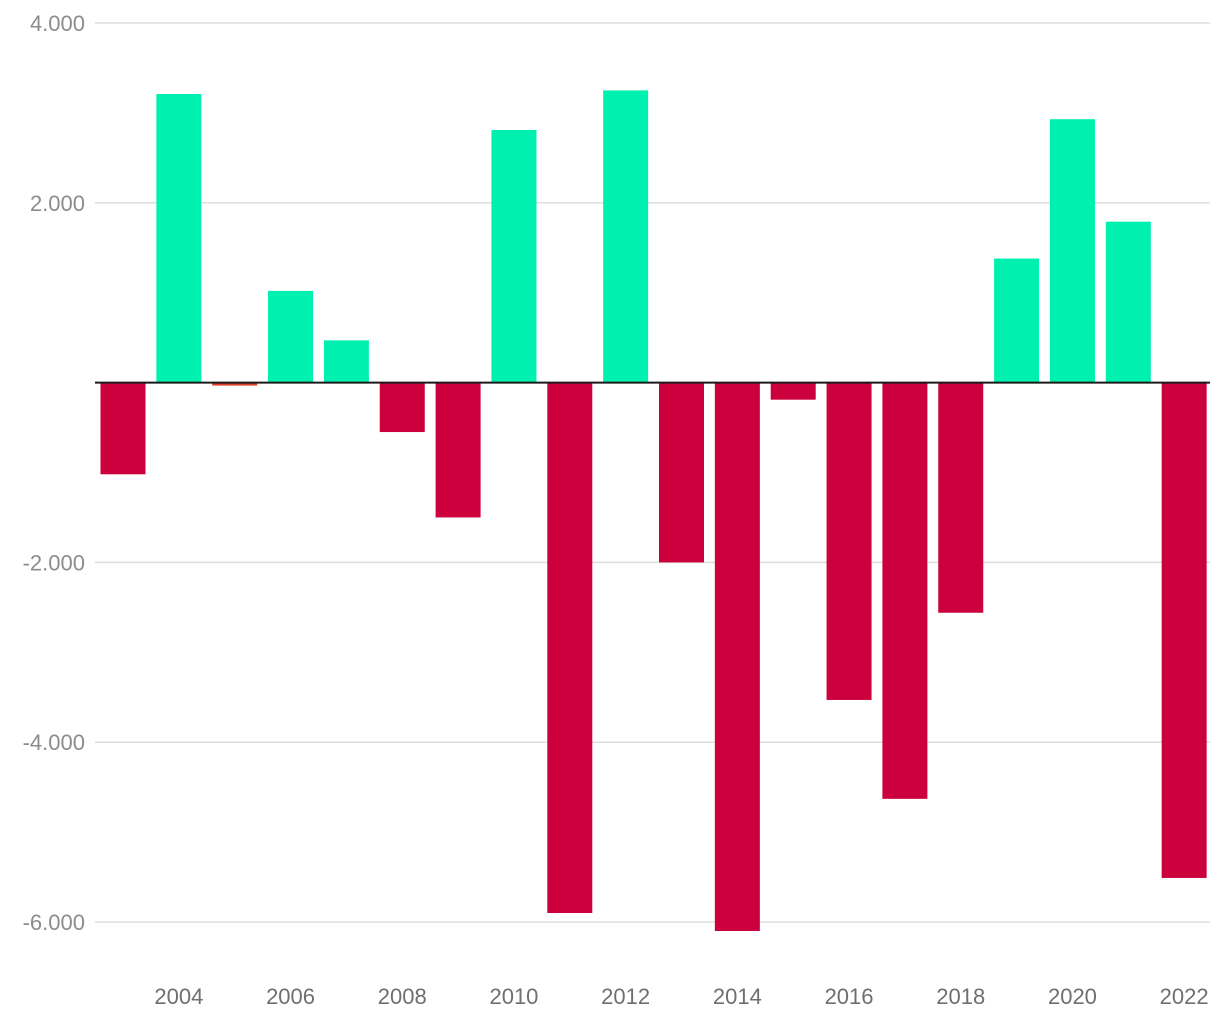  Describe the element at coordinates (235, 384) in the screenshot. I see `bar-2005` at that location.